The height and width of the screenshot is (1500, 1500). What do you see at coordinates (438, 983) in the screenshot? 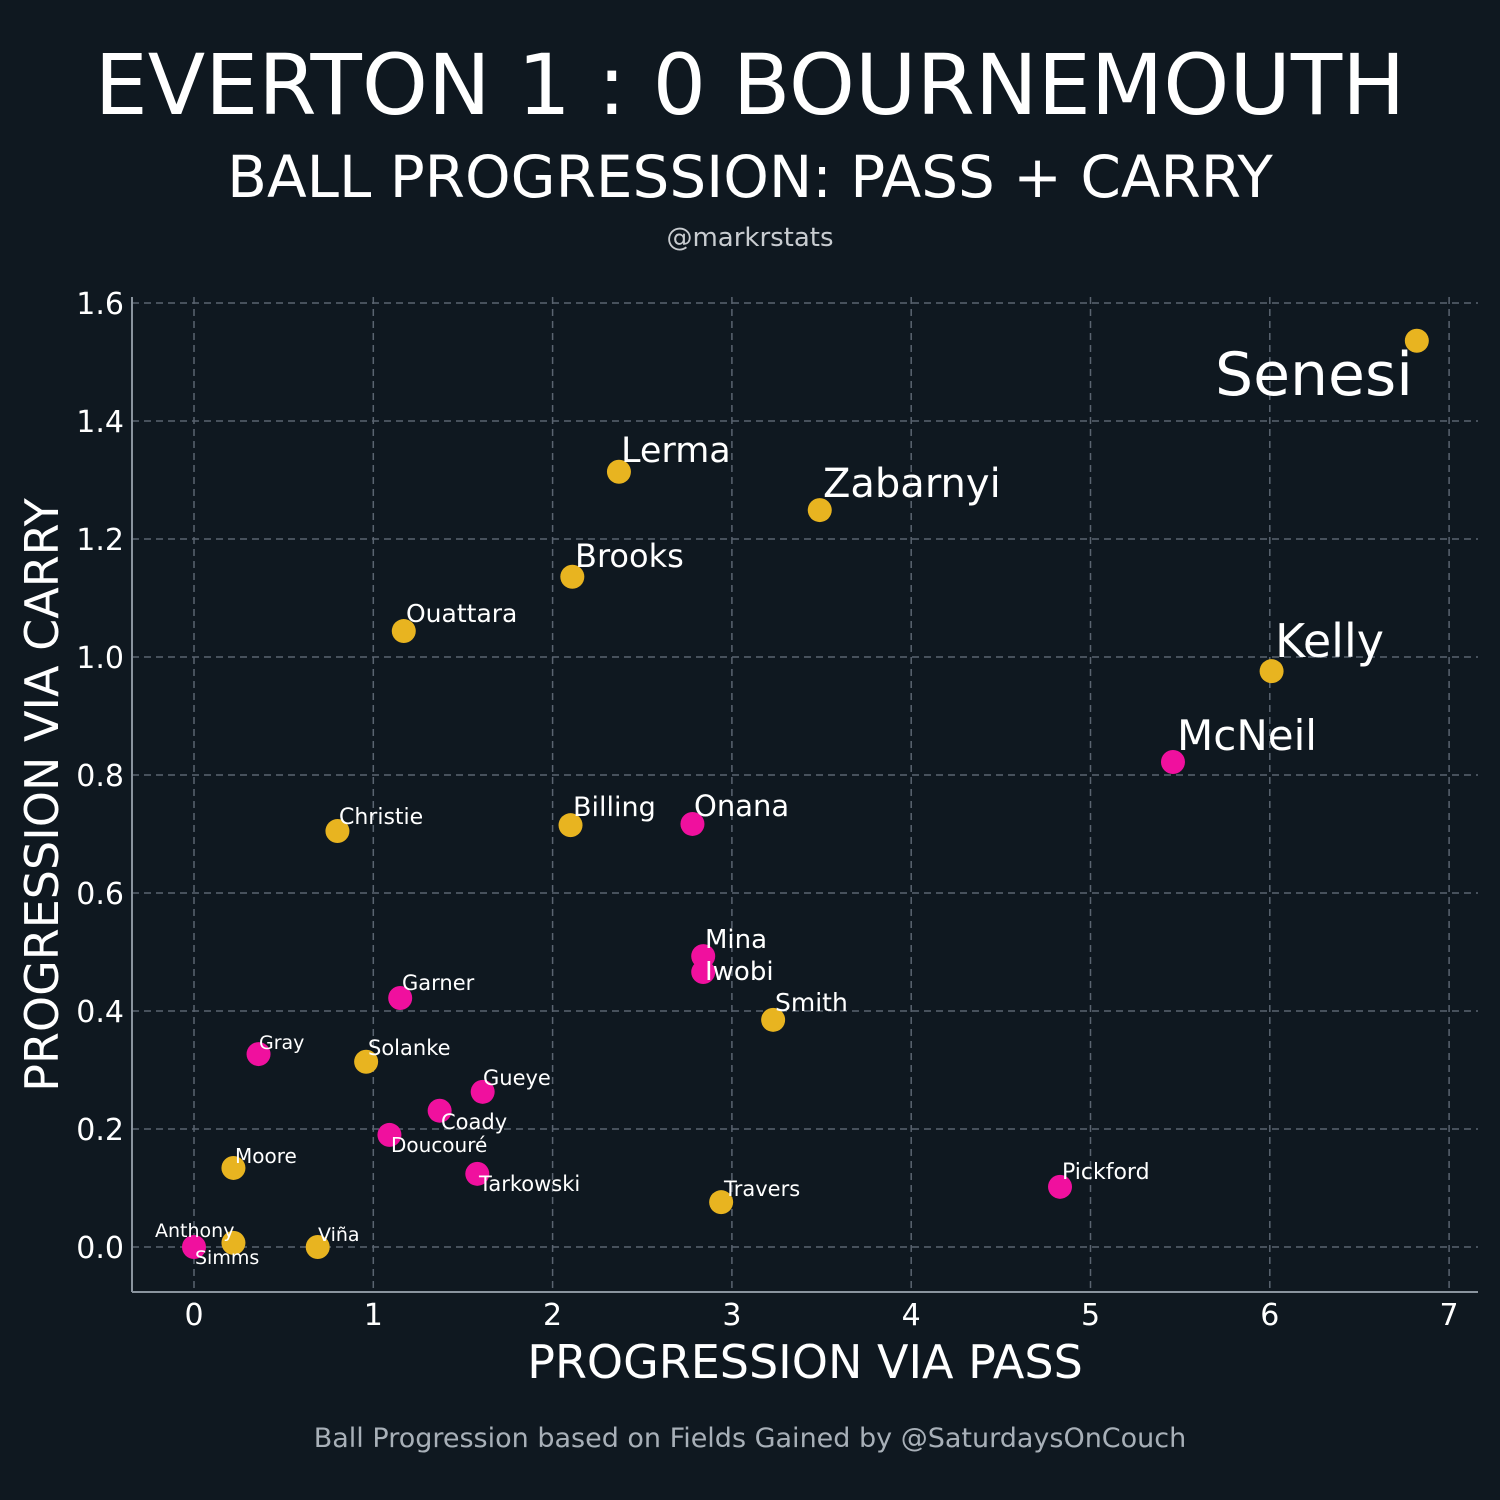
I see `point-label: Garner` at bounding box center [438, 983].